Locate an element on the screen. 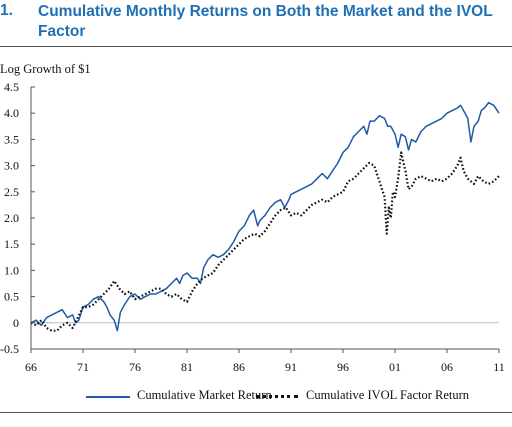 This screenshot has width=512, height=427. x-tick-label: 91 is located at coordinates (291, 367).